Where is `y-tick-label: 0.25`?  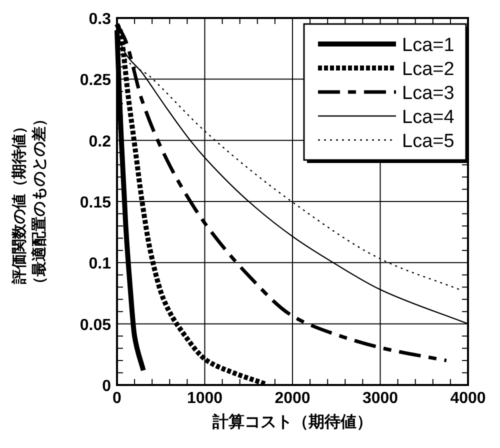 y-tick-label: 0.25 is located at coordinates (96, 81).